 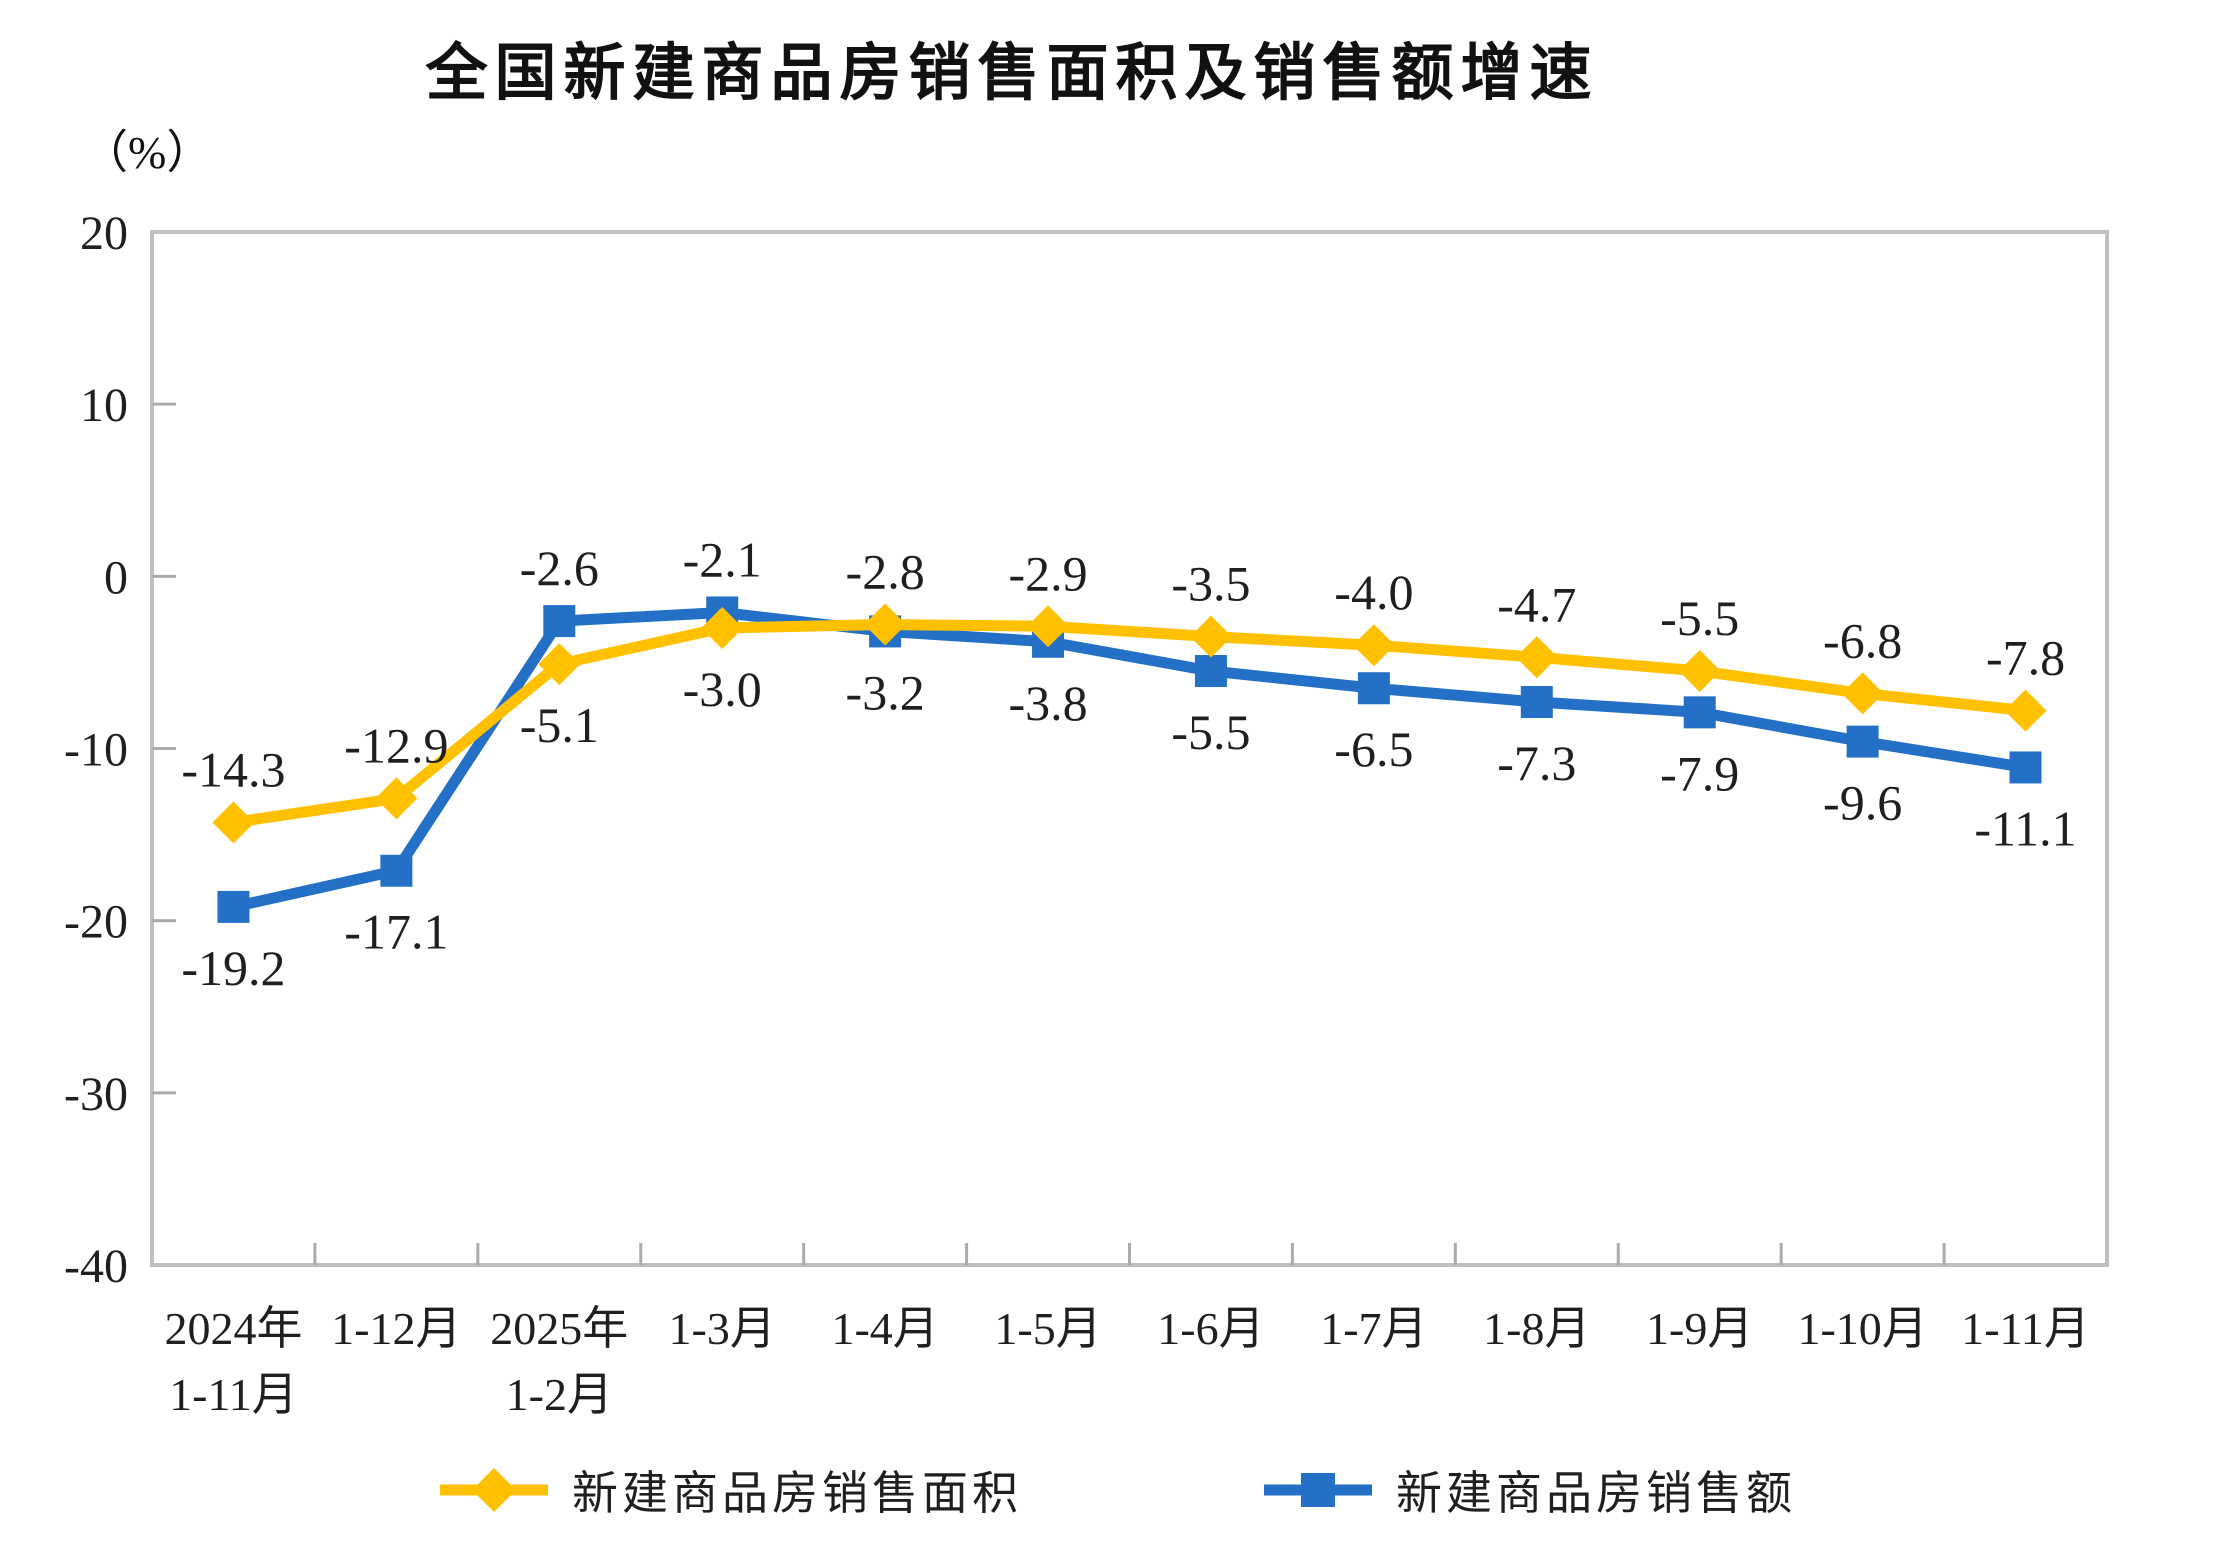 What do you see at coordinates (559, 1328) in the screenshot?
I see `svg-text: 2025年` at bounding box center [559, 1328].